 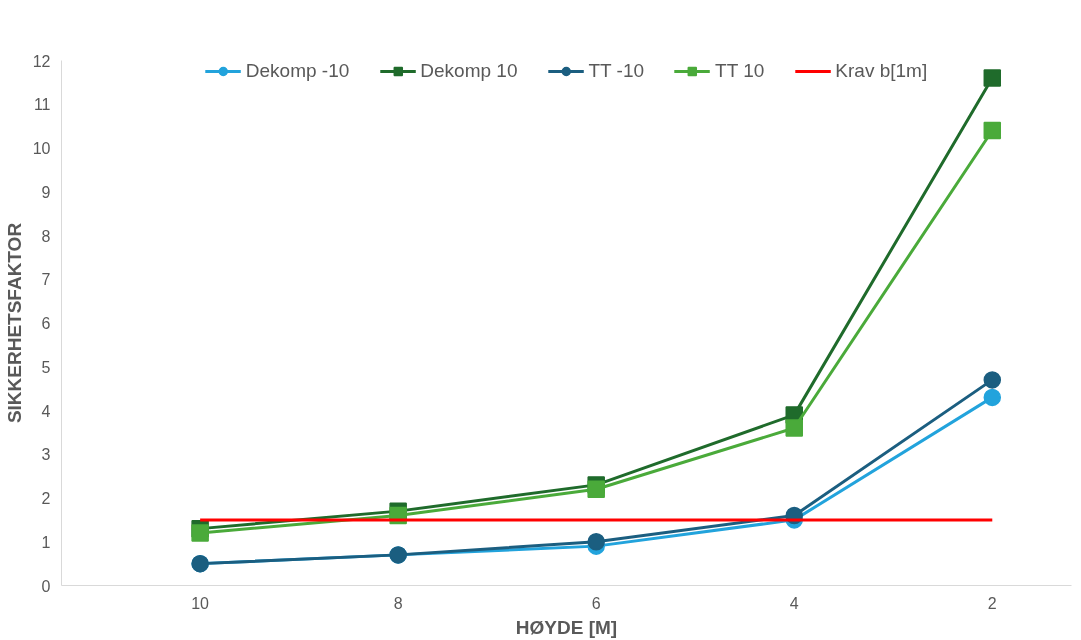 I want to click on y-tick-label: 0, so click(x=46, y=586).